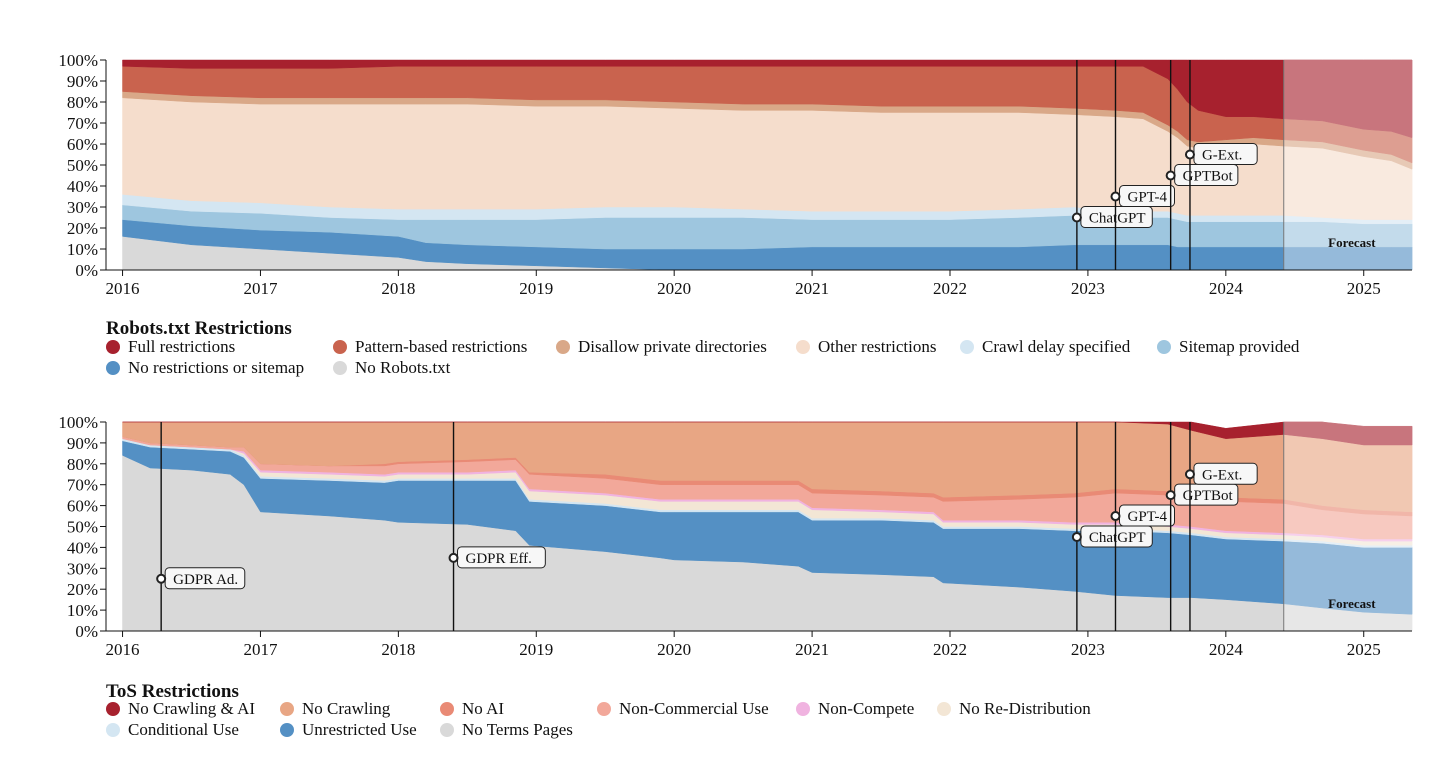 The height and width of the screenshot is (758, 1456). What do you see at coordinates (694, 708) in the screenshot?
I see `legend-label: Non-Commercial Use` at bounding box center [694, 708].